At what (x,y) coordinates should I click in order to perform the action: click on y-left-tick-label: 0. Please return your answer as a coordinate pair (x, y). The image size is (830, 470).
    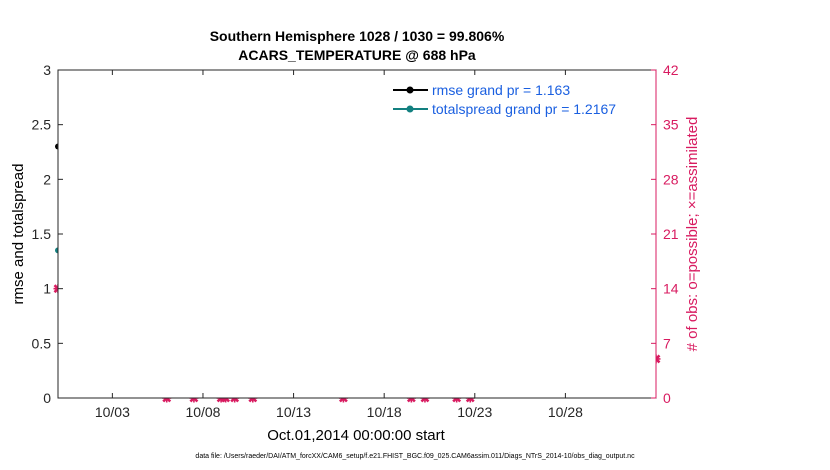
    Looking at the image, I should click on (47, 398).